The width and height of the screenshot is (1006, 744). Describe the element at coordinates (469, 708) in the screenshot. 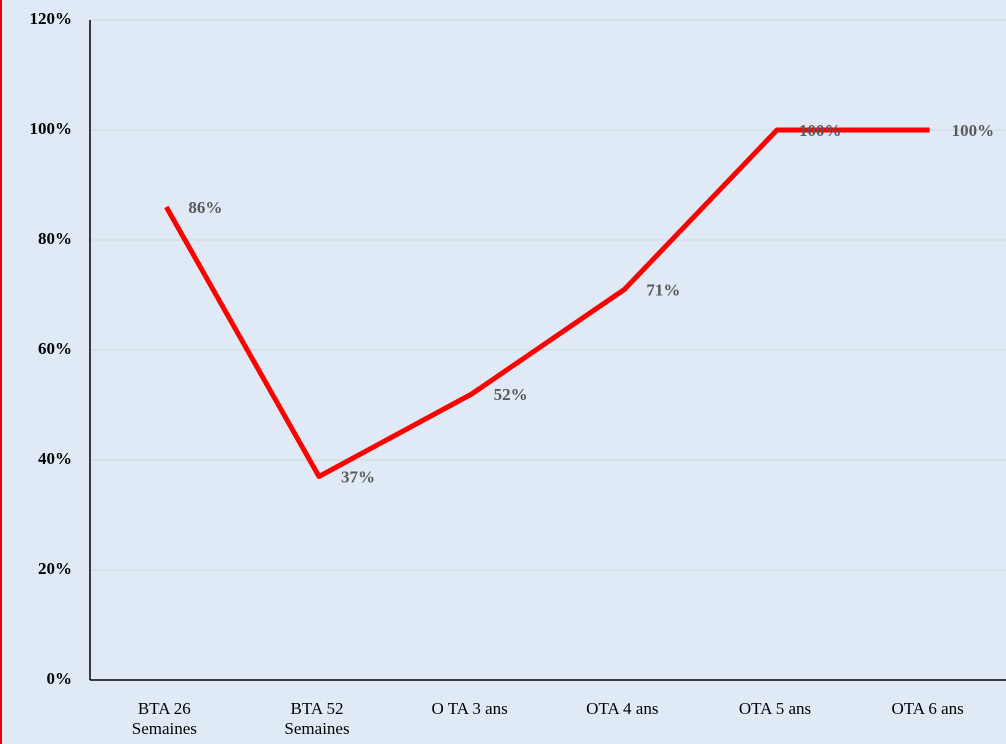

I see `x-tick-label: O TA 3 ans` at that location.